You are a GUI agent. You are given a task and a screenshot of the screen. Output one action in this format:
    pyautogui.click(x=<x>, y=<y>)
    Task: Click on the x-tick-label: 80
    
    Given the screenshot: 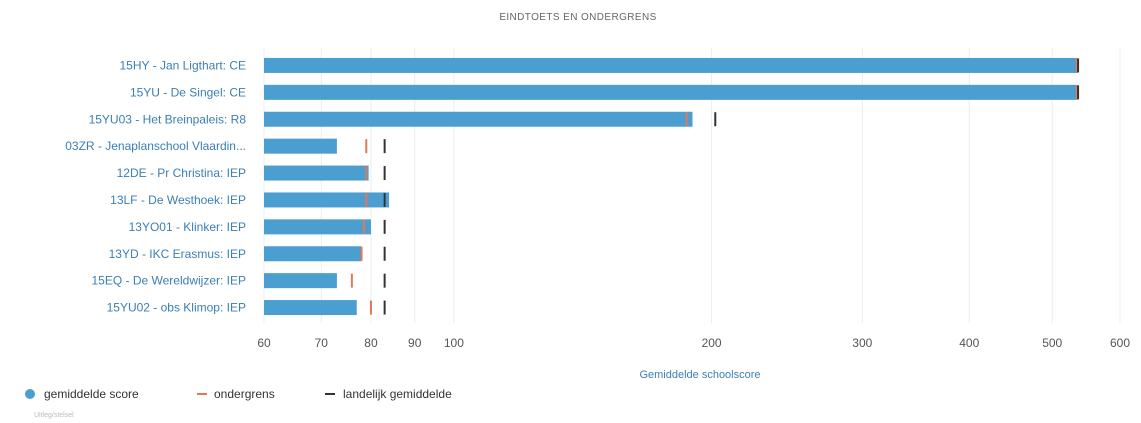 What is the action you would take?
    pyautogui.click(x=371, y=343)
    